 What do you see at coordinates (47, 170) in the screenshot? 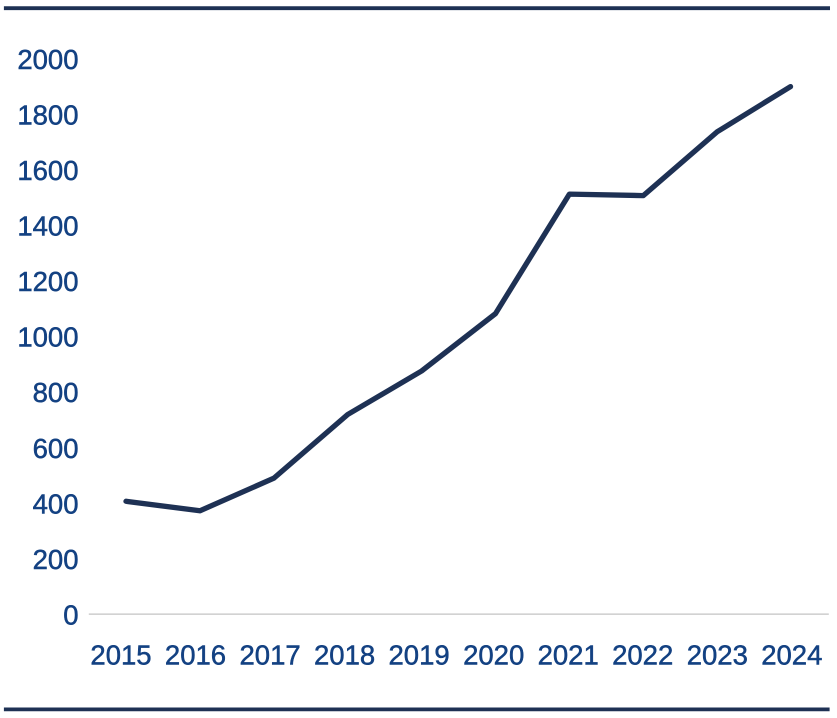
I see `svg-text: 1600` at bounding box center [47, 170].